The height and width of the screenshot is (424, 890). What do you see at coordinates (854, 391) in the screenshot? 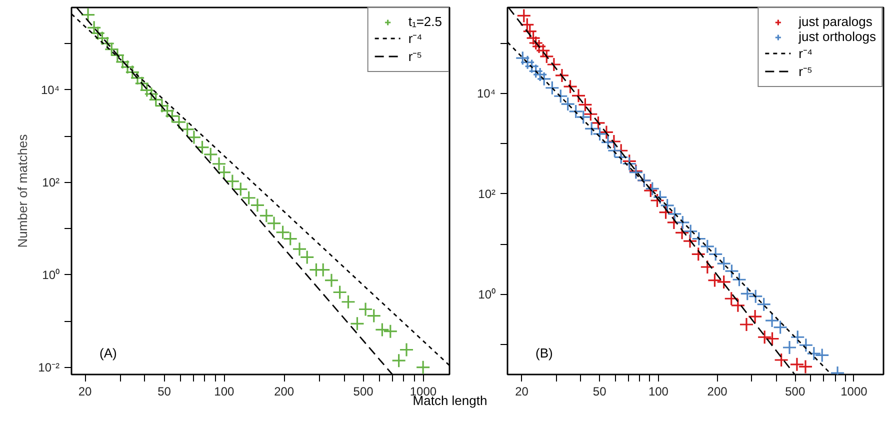
I see `x-tick-label: 1000` at bounding box center [854, 391].